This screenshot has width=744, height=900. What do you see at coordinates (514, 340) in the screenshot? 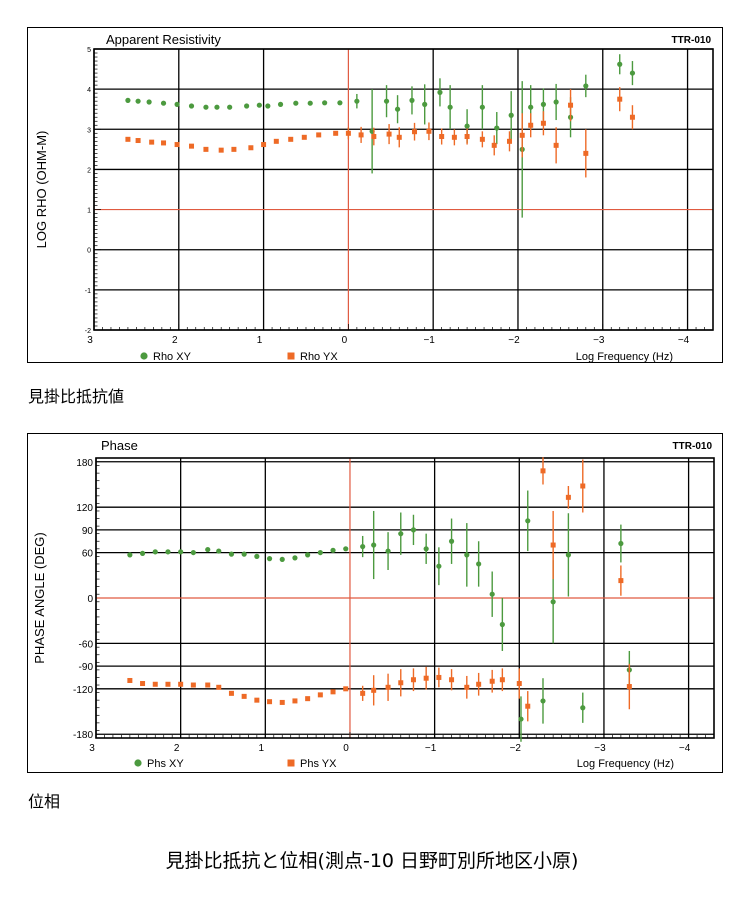
I see `x-tick-label: −2` at bounding box center [514, 340].